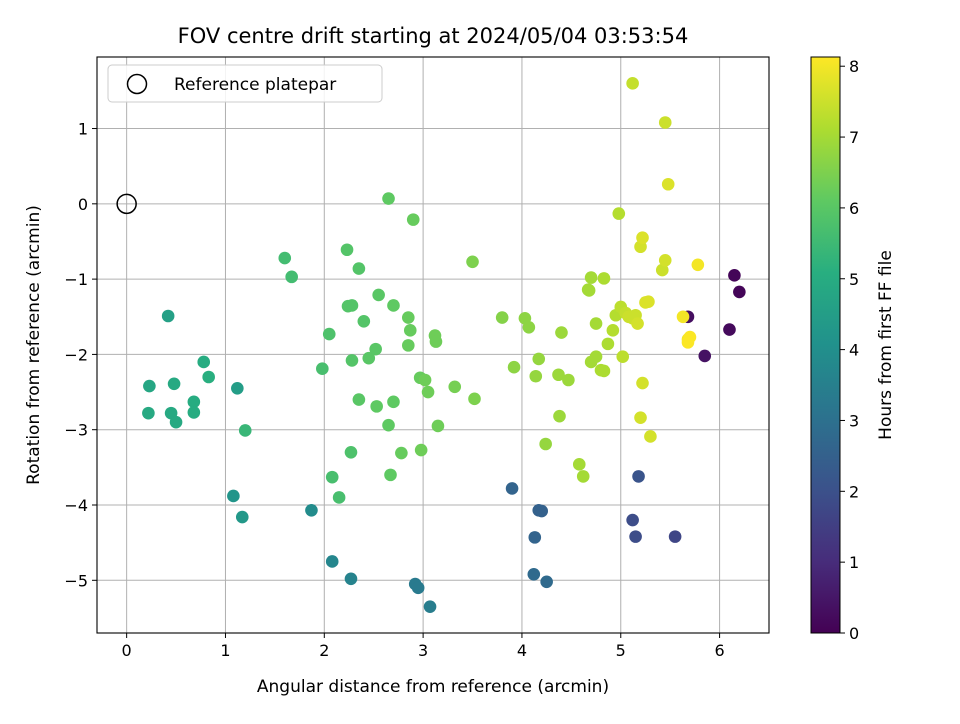 This screenshot has width=960, height=724. I want to click on x-tick-label: 1, so click(225, 650).